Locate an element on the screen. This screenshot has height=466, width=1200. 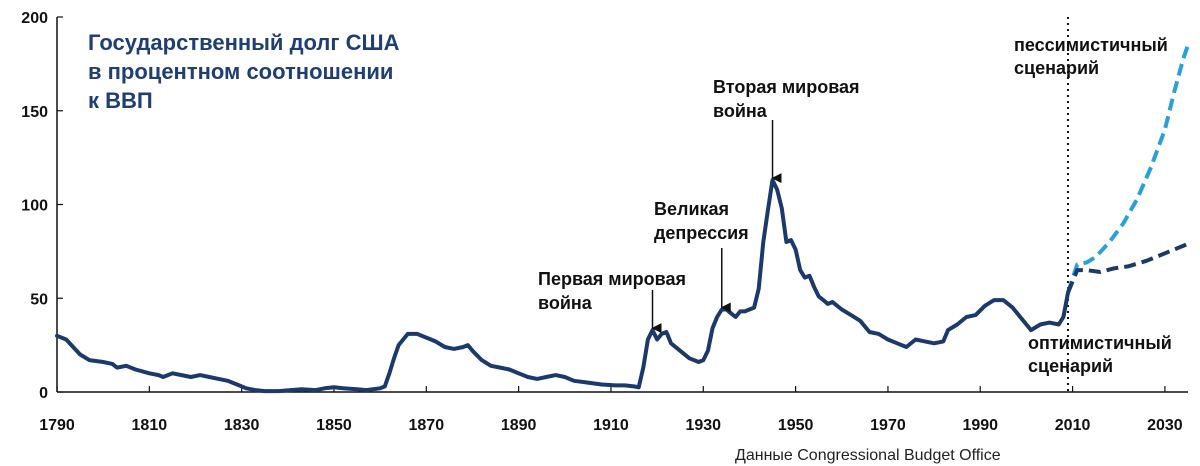
annotation-label: депрессия is located at coordinates (701, 233).